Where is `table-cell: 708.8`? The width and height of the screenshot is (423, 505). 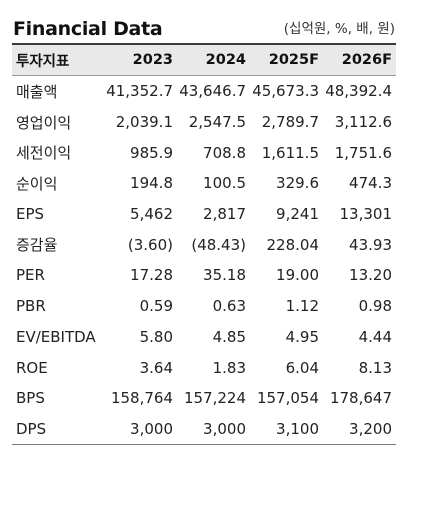 table-cell: 708.8 is located at coordinates (224, 152).